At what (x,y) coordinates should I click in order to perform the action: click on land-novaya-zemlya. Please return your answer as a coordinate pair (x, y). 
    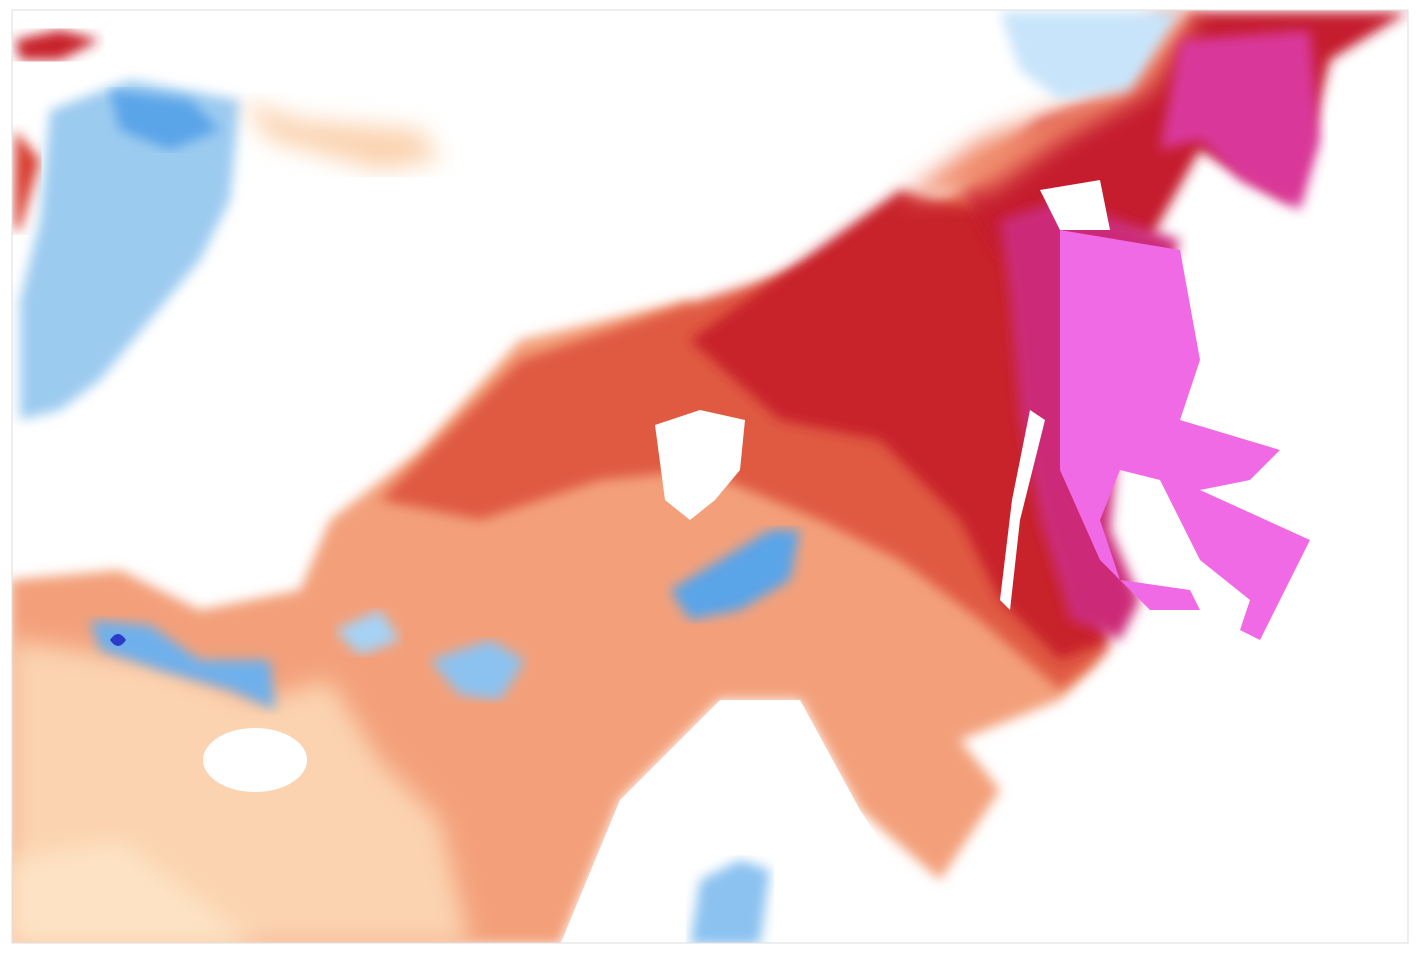
    Looking at the image, I should click on (1022, 510).